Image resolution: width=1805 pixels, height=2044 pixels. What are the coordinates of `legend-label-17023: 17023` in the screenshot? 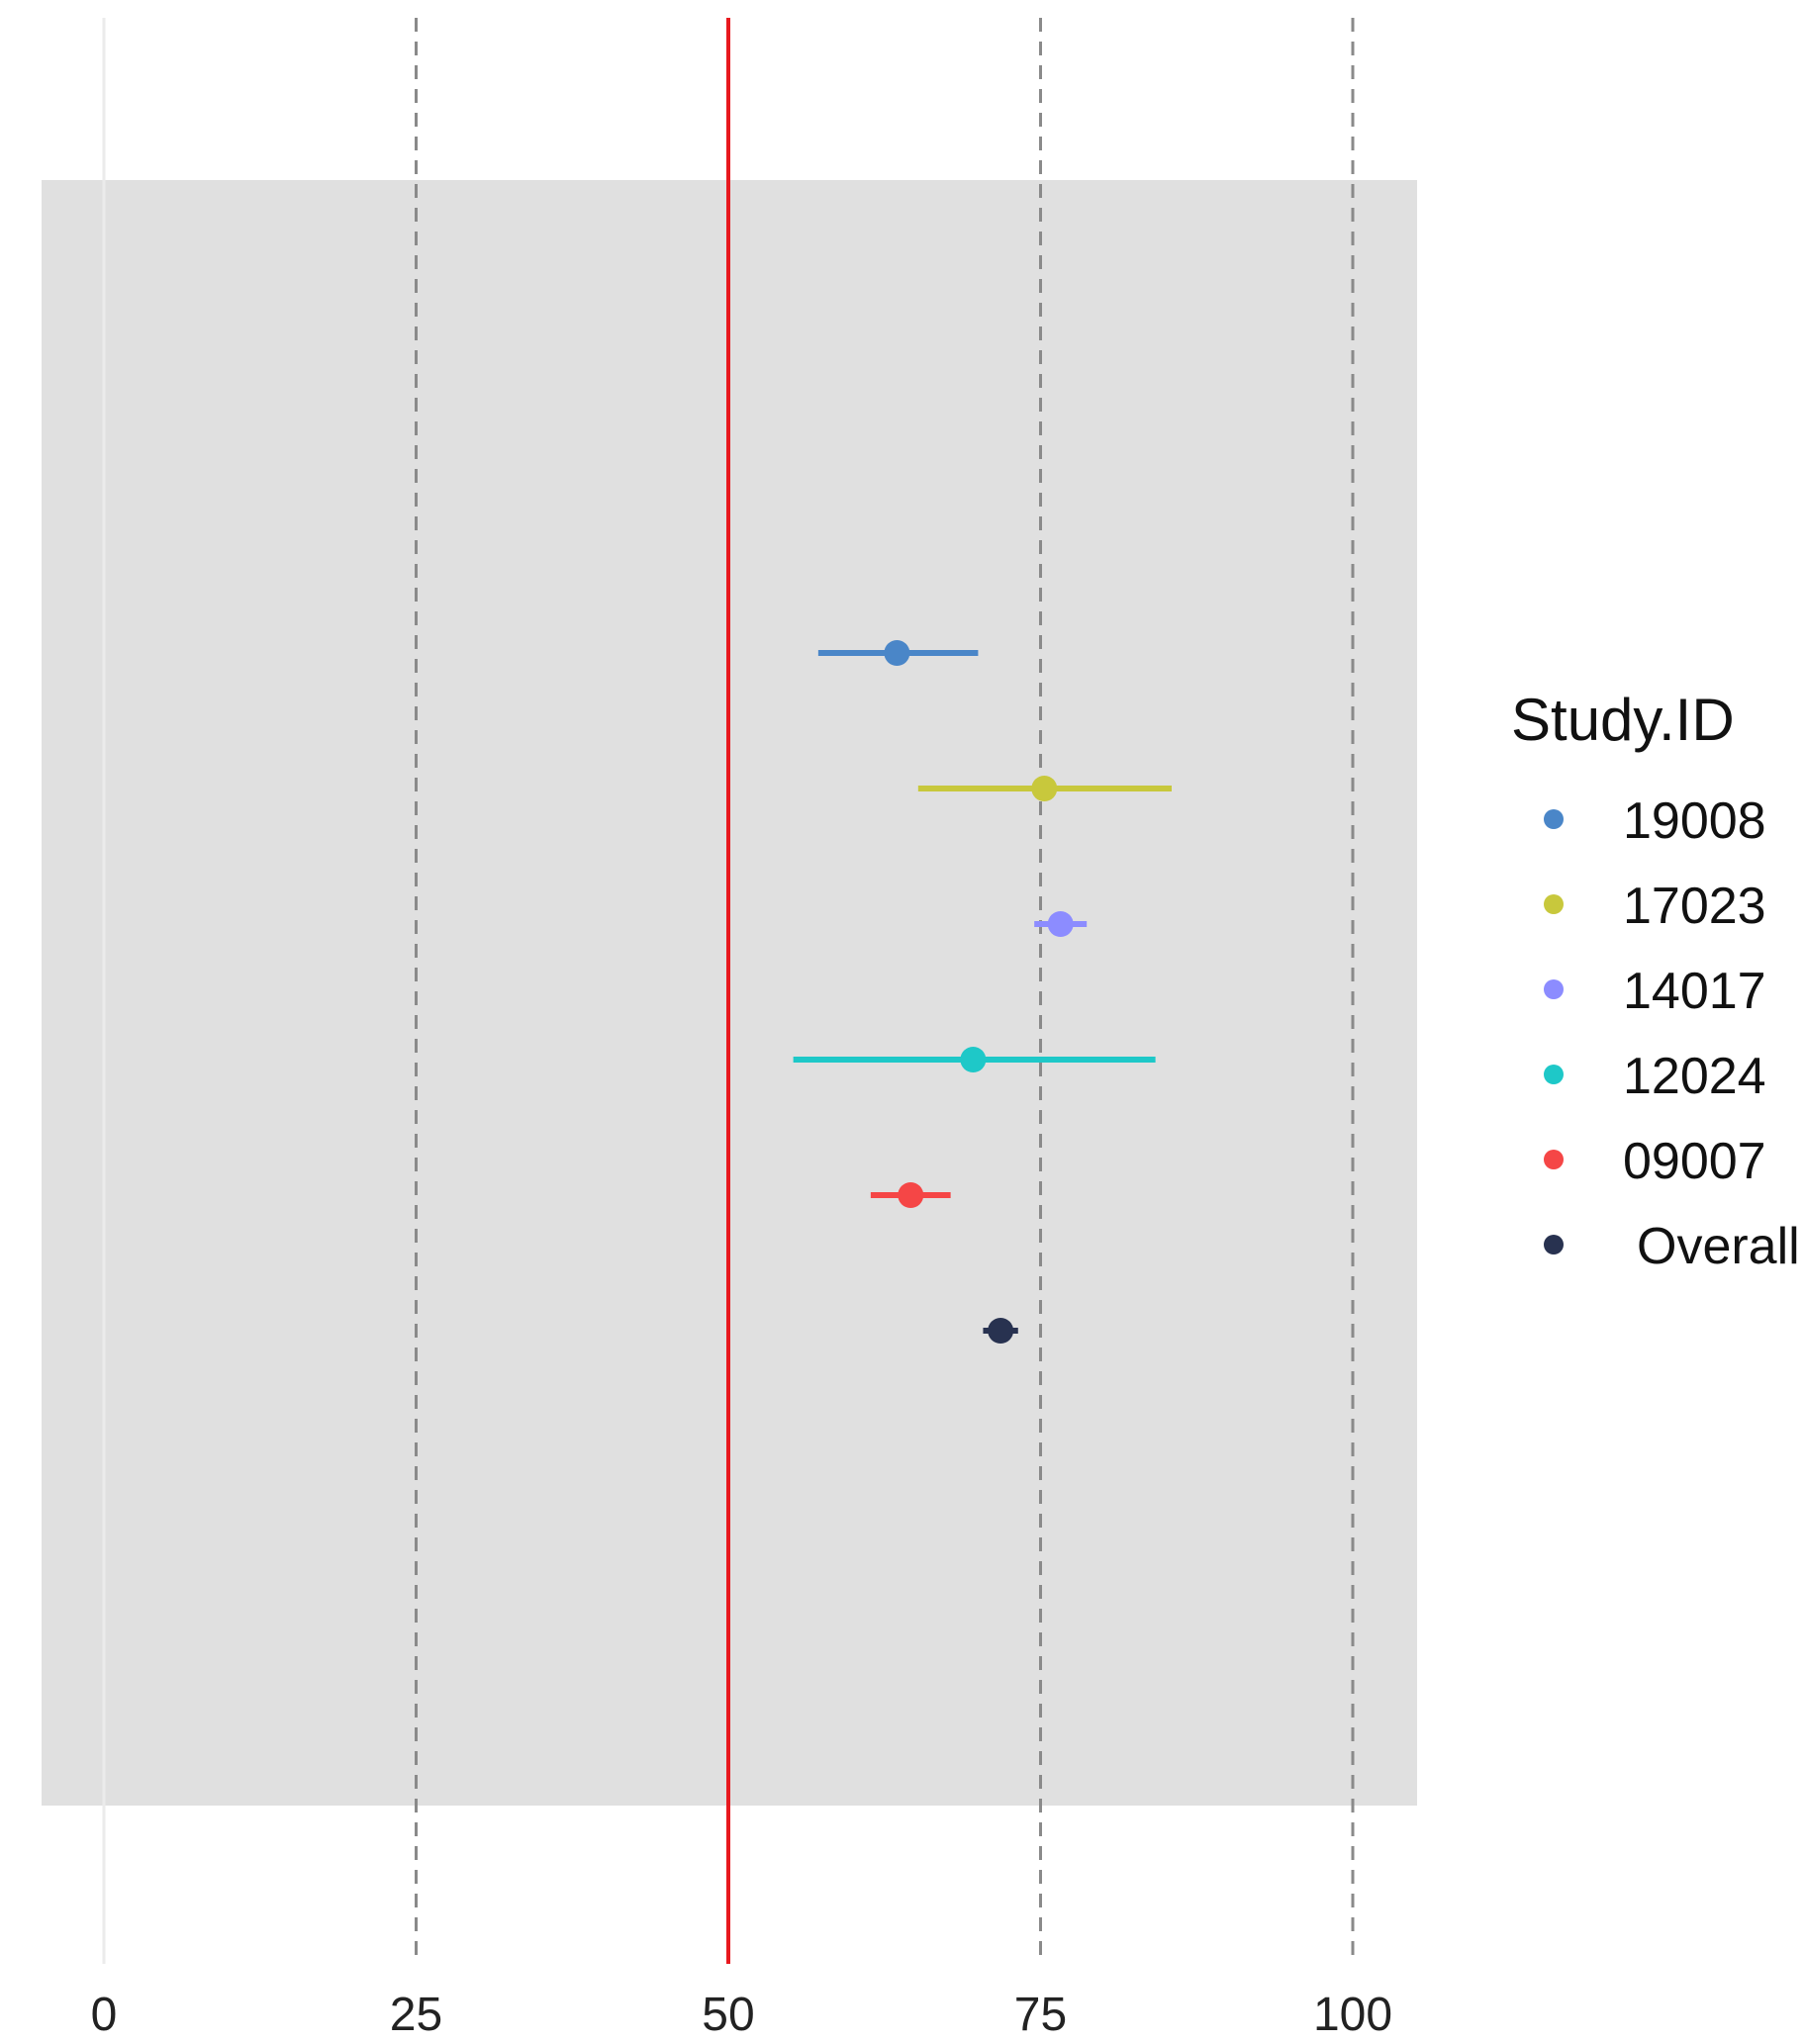 It's located at (1695, 906).